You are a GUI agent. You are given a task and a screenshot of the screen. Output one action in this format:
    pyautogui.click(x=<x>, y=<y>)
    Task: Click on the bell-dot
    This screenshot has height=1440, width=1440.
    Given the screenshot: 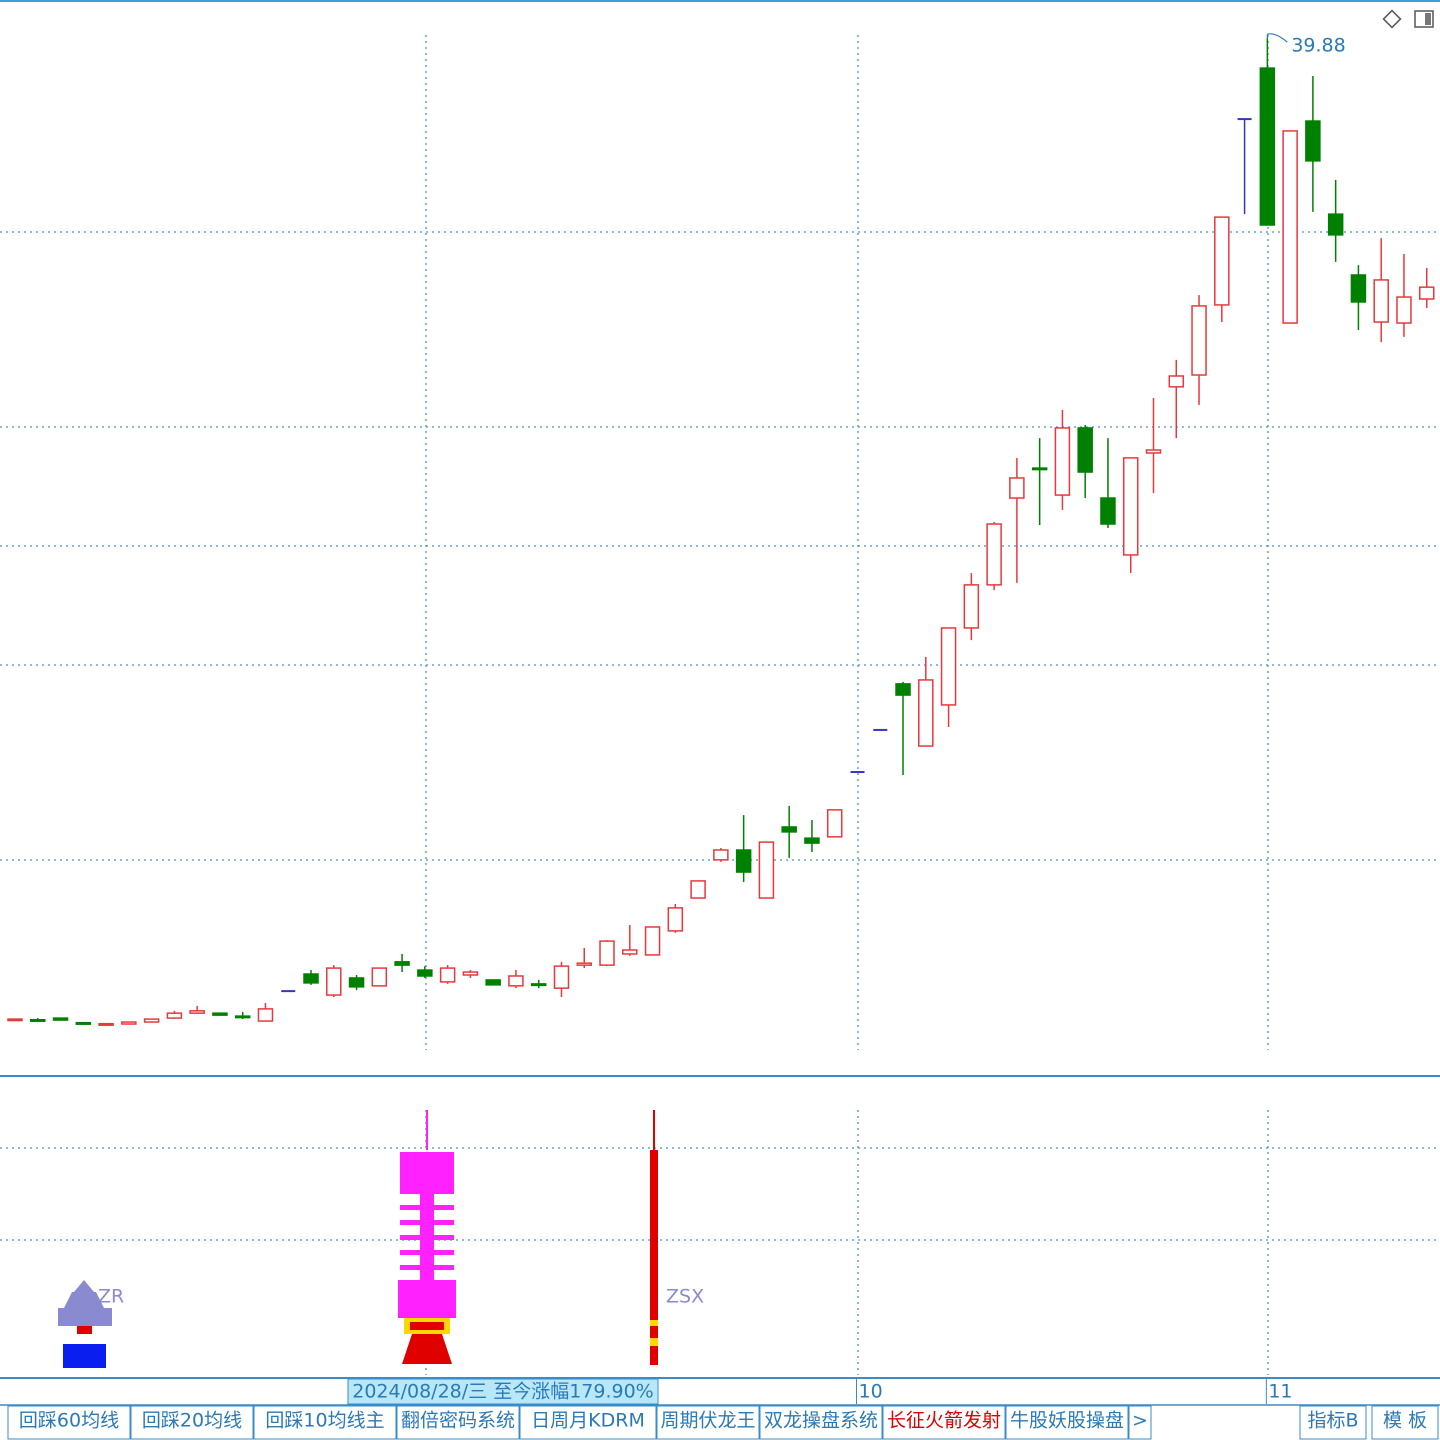 What is the action you would take?
    pyautogui.click(x=84, y=1330)
    